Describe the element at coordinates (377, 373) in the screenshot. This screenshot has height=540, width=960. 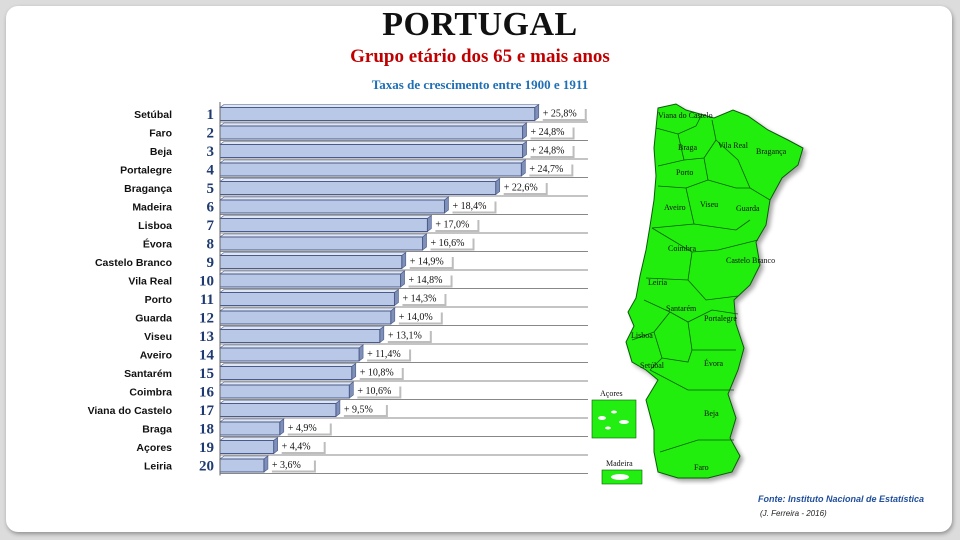
I see `data-label: + 10,8%` at that location.